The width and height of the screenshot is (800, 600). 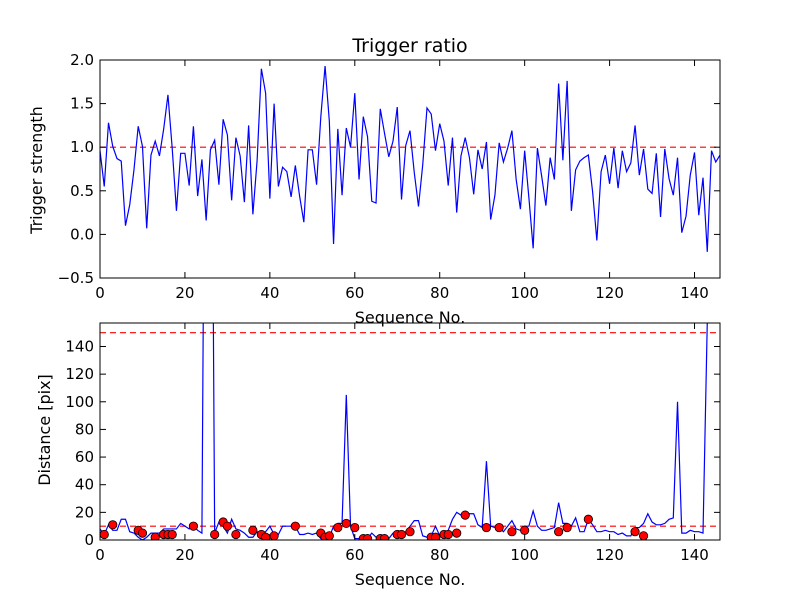 What do you see at coordinates (76, 278) in the screenshot?
I see `y-tick-label: −0.5` at bounding box center [76, 278].